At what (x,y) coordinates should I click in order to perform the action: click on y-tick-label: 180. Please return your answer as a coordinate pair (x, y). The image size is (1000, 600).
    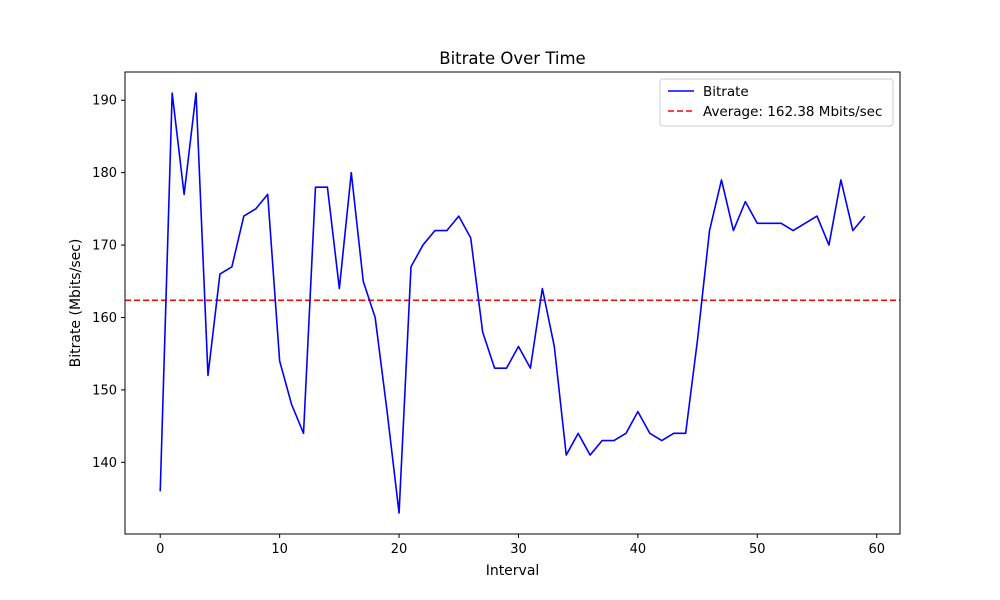
    Looking at the image, I should click on (104, 173).